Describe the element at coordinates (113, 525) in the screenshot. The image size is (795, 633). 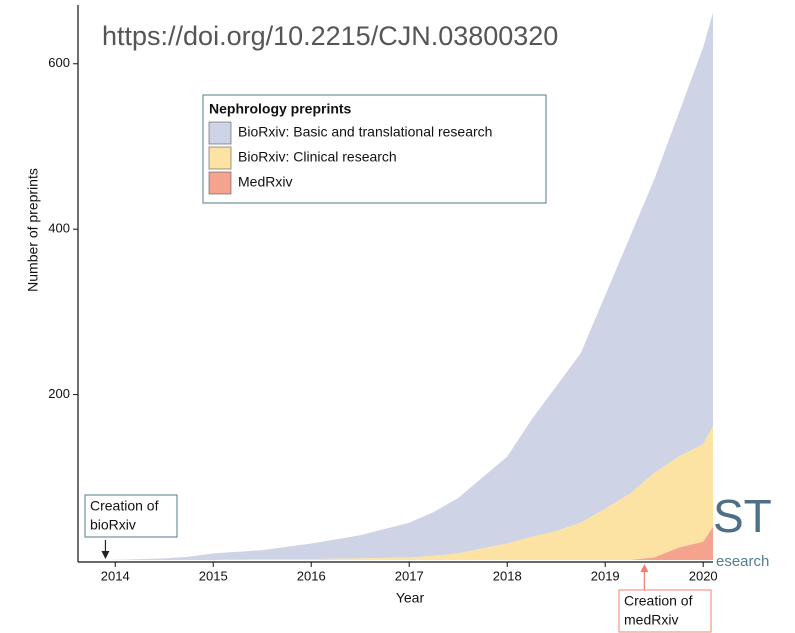
I see `annotation-text: bioRxiv` at that location.